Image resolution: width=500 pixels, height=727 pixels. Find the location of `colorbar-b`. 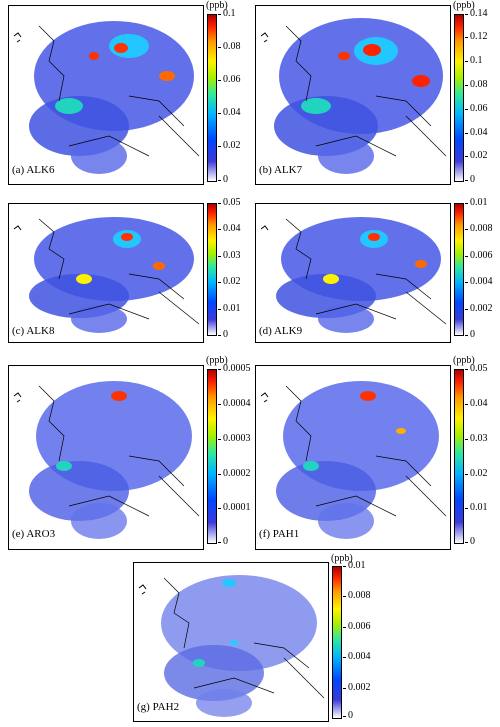

colorbar-b is located at coordinates (459, 98).